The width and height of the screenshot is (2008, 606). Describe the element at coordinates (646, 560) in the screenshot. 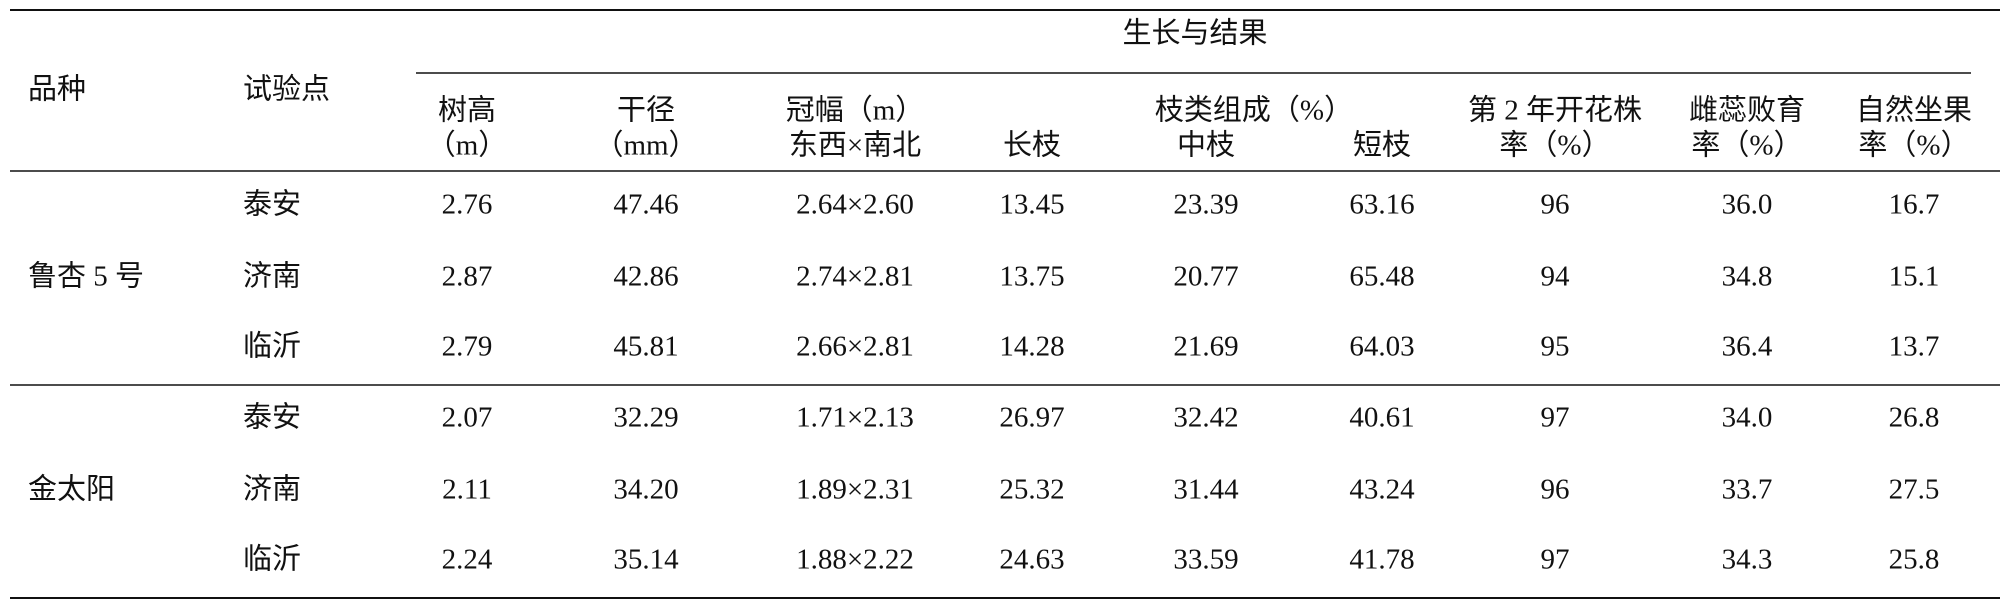

I see `data-cell: 35.14` at that location.